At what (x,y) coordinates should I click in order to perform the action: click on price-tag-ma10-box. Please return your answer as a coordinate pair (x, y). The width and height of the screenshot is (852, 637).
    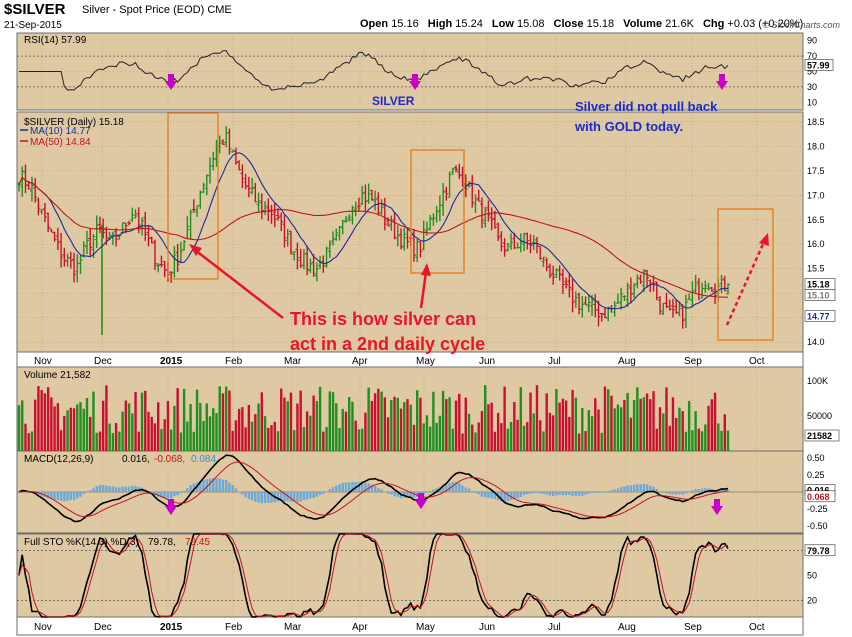
    Looking at the image, I should click on (820, 316).